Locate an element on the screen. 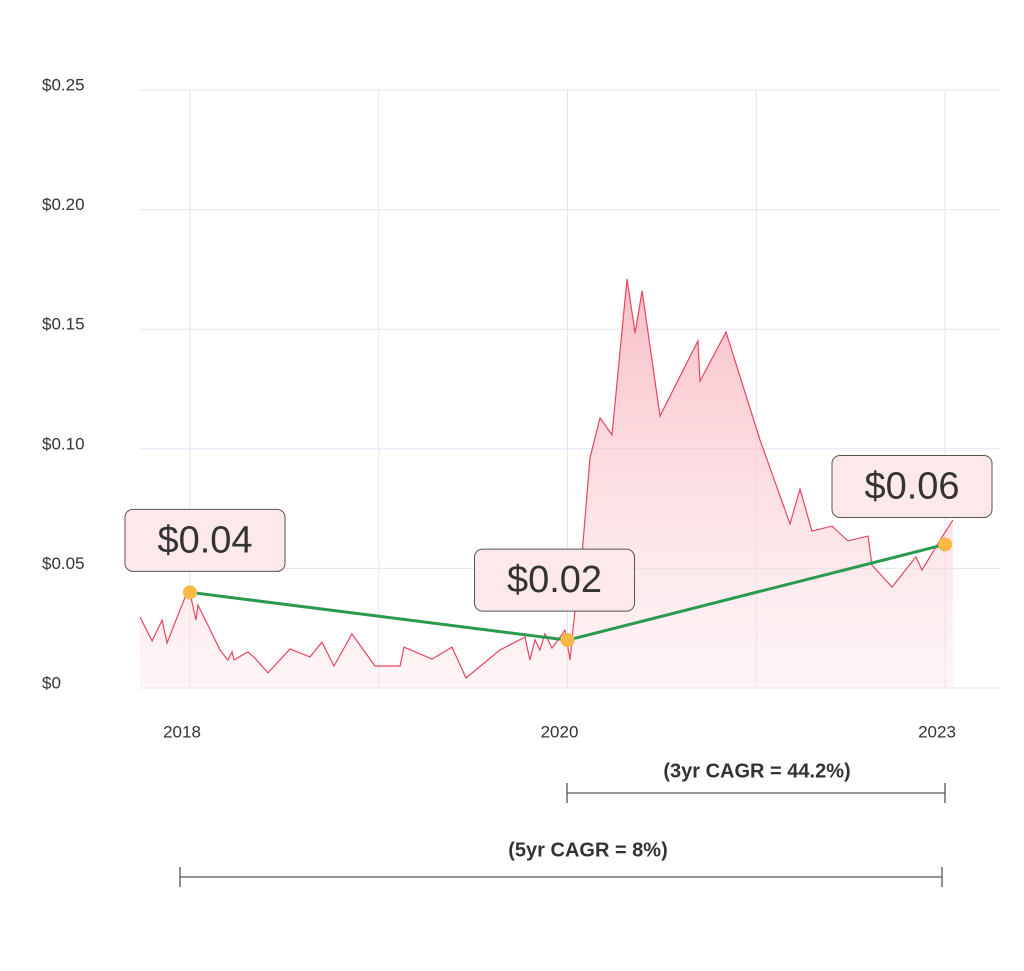 The image size is (1024, 971). value-label: $0.04 is located at coordinates (204, 540).